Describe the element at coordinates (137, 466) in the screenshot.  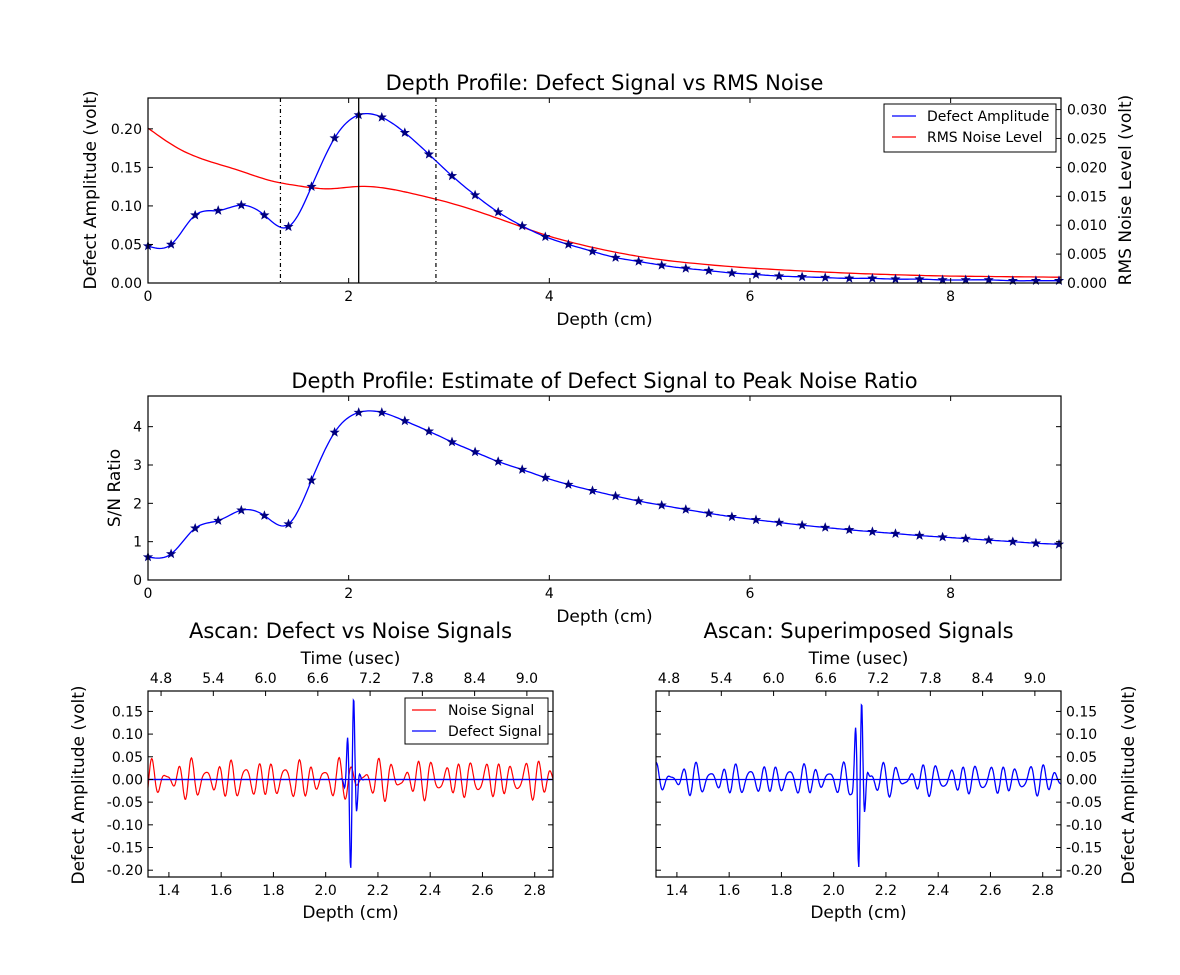
I see `y-tick-label: 3` at that location.